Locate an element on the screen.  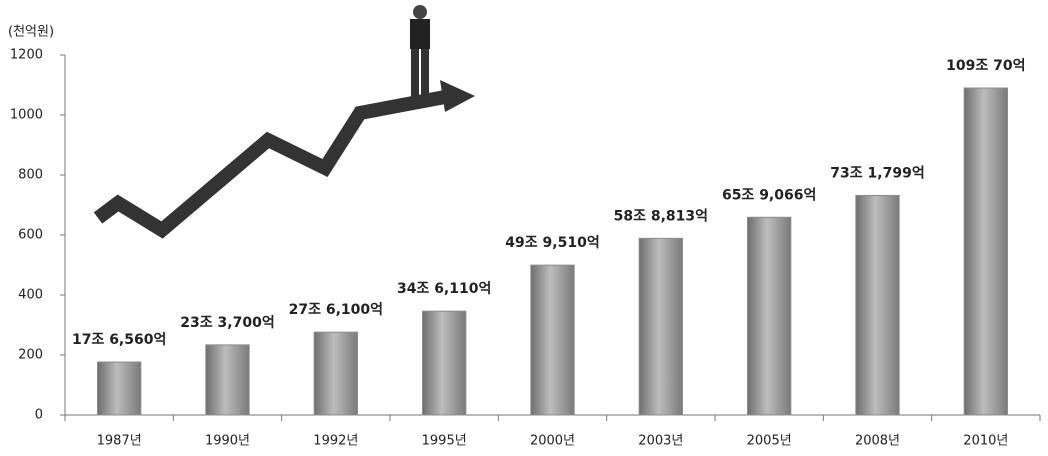
x-tick-label: 1990년 is located at coordinates (227, 441).